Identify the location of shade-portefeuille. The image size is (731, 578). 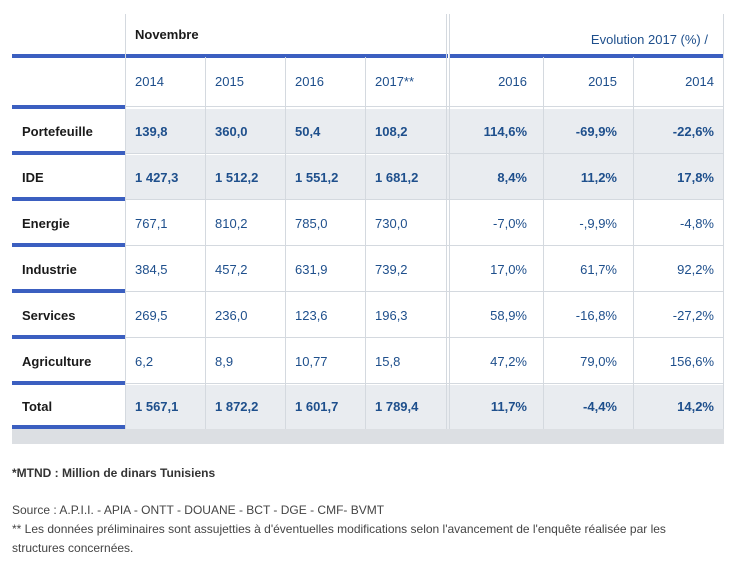
(286, 131).